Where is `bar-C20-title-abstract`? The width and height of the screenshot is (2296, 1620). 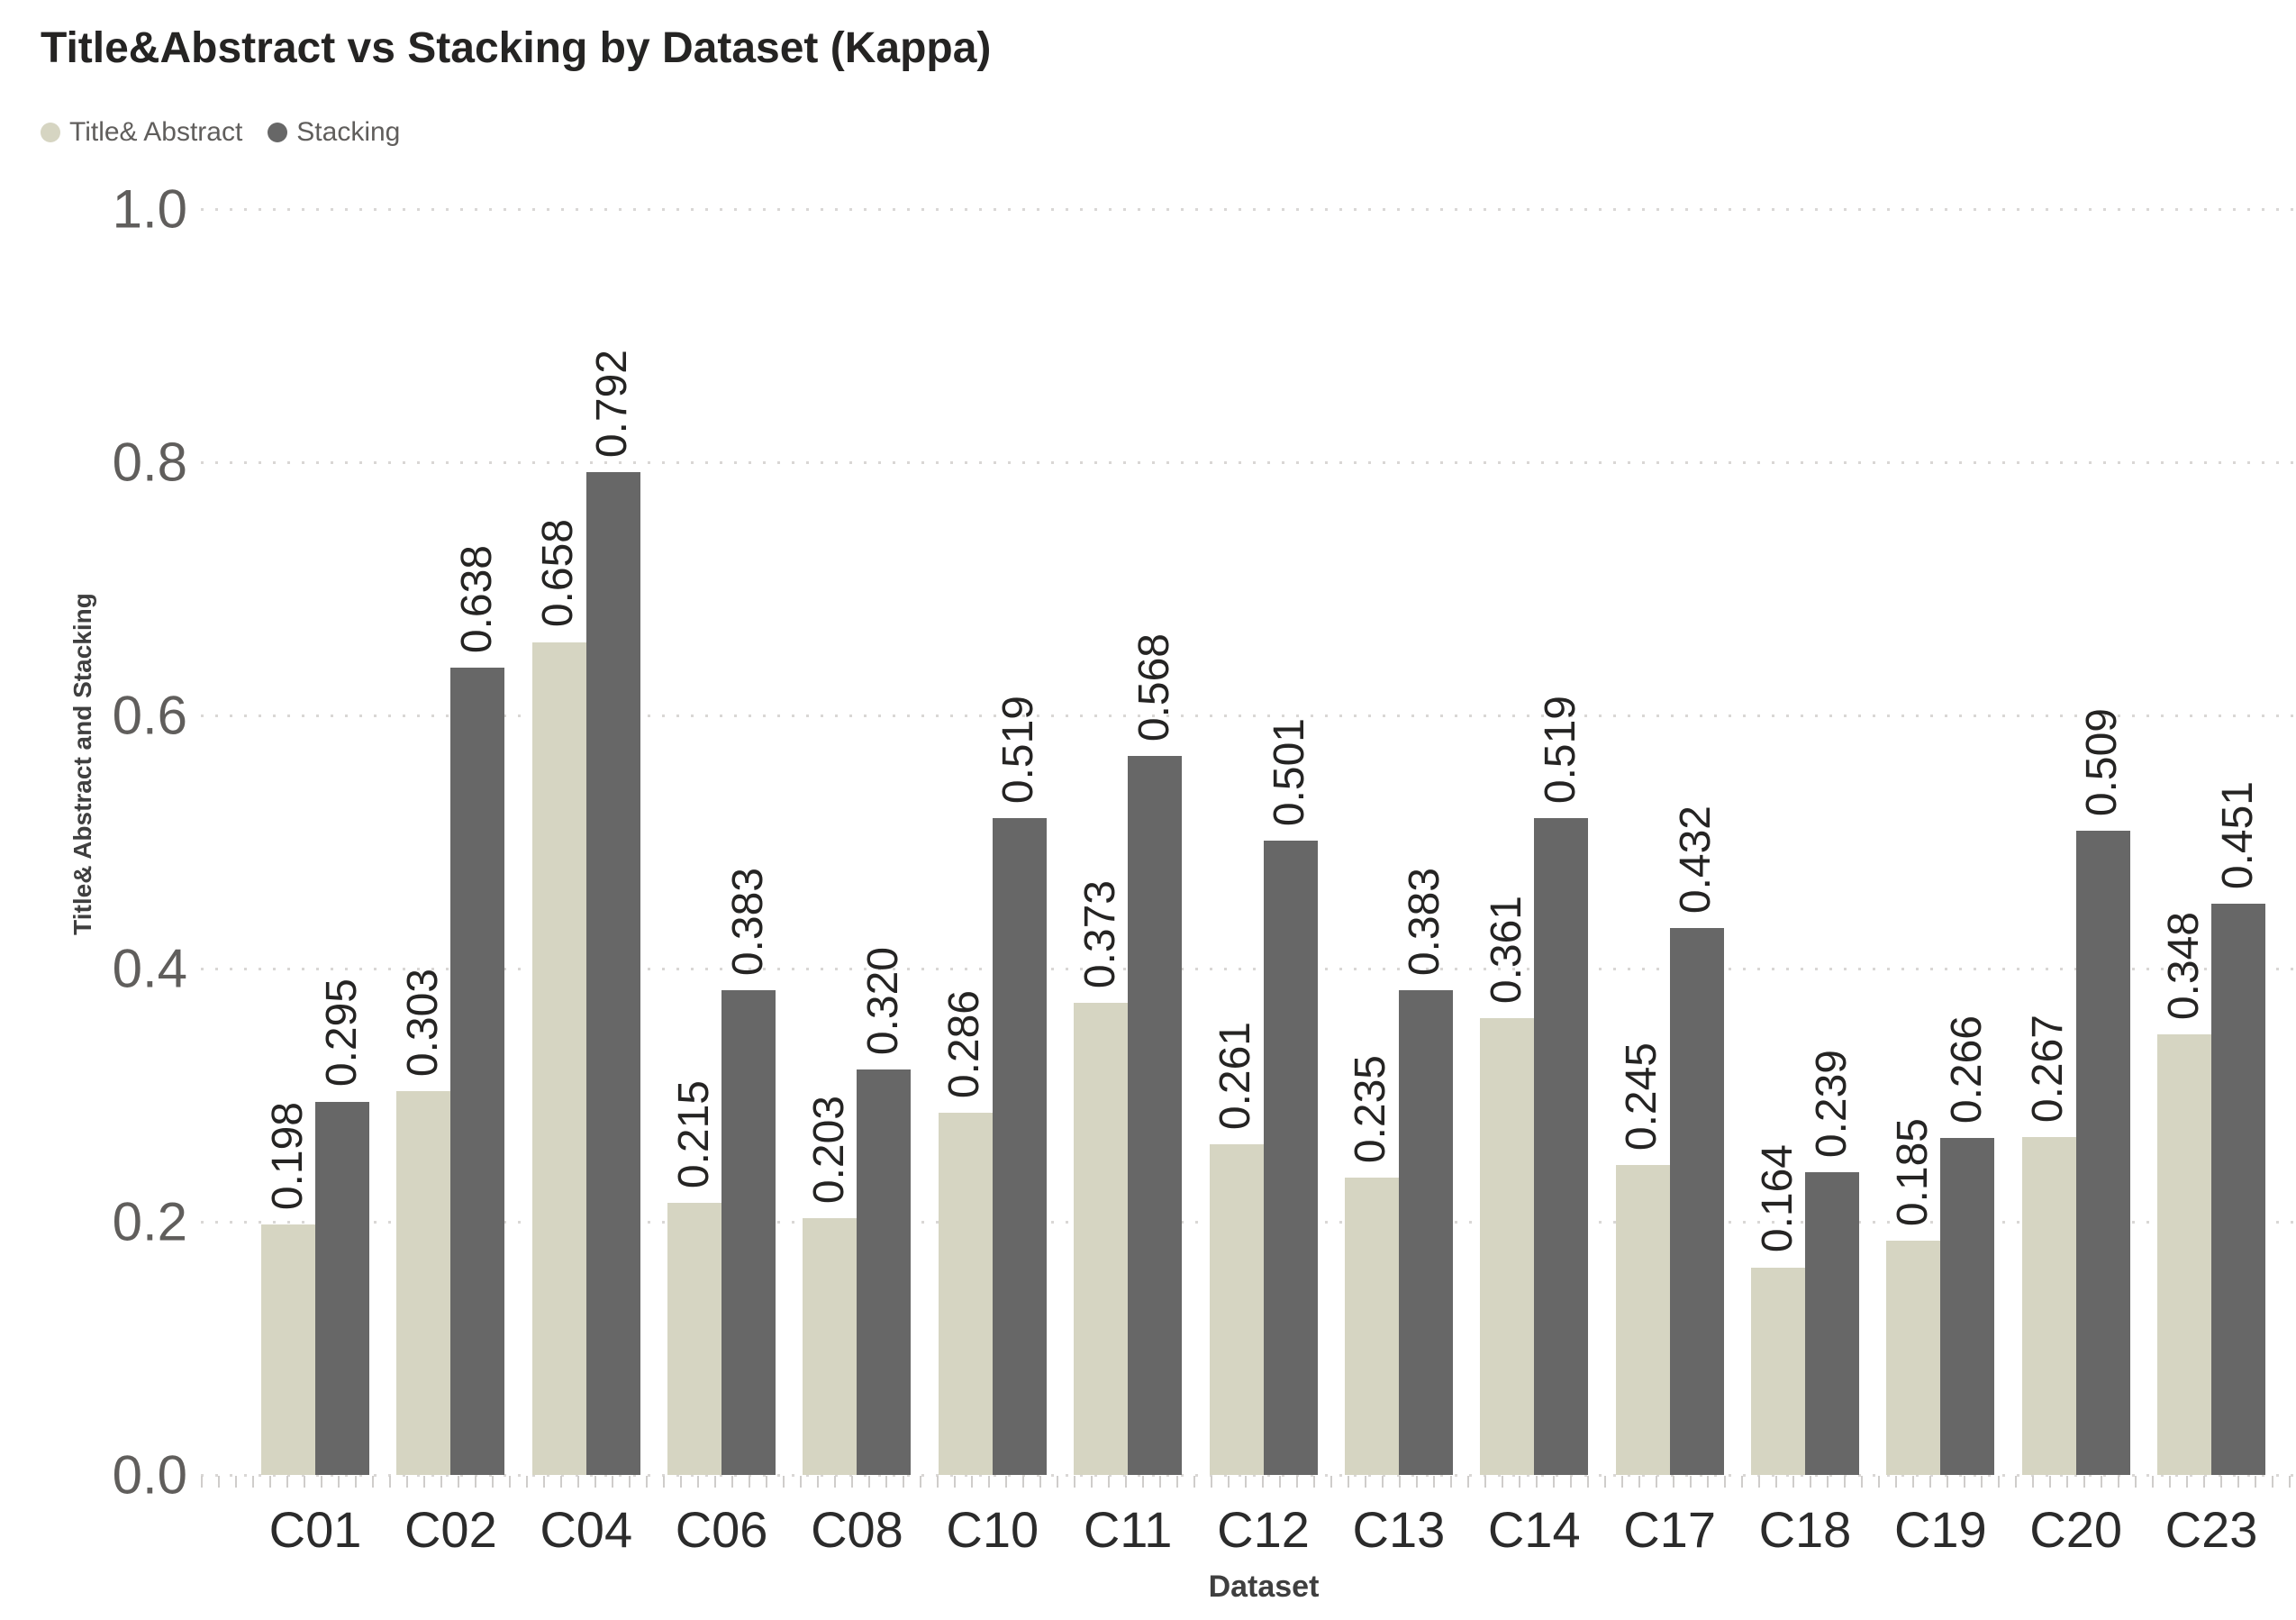 bar-C20-title-abstract is located at coordinates (2048, 1305).